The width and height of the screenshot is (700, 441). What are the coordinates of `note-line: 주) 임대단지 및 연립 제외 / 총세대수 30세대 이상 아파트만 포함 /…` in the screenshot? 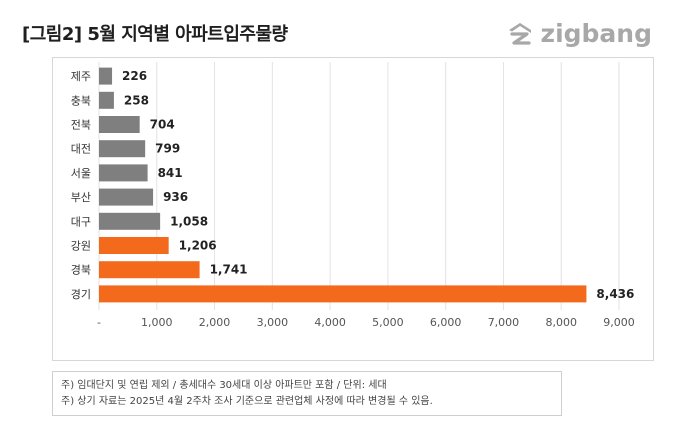 It's located at (224, 385).